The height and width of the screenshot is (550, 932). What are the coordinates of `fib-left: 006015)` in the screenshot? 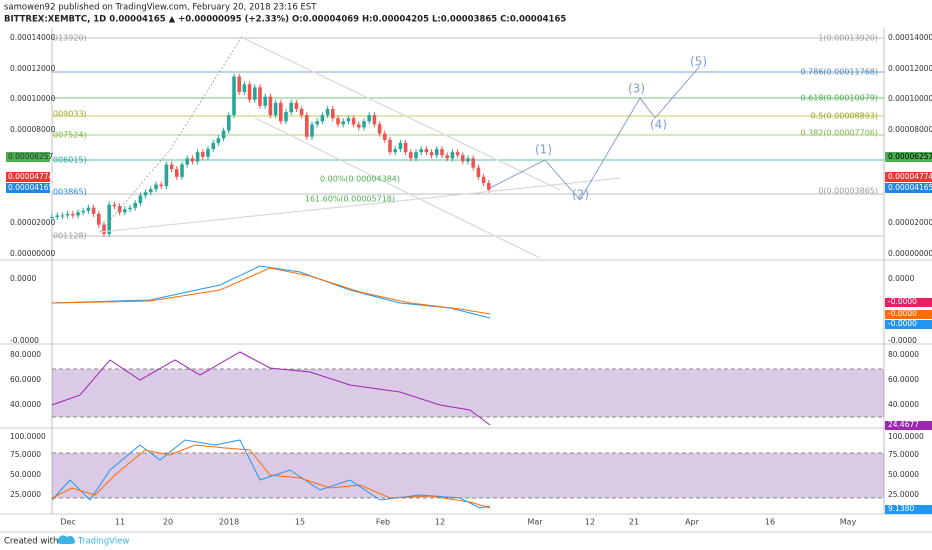 It's located at (70, 160).